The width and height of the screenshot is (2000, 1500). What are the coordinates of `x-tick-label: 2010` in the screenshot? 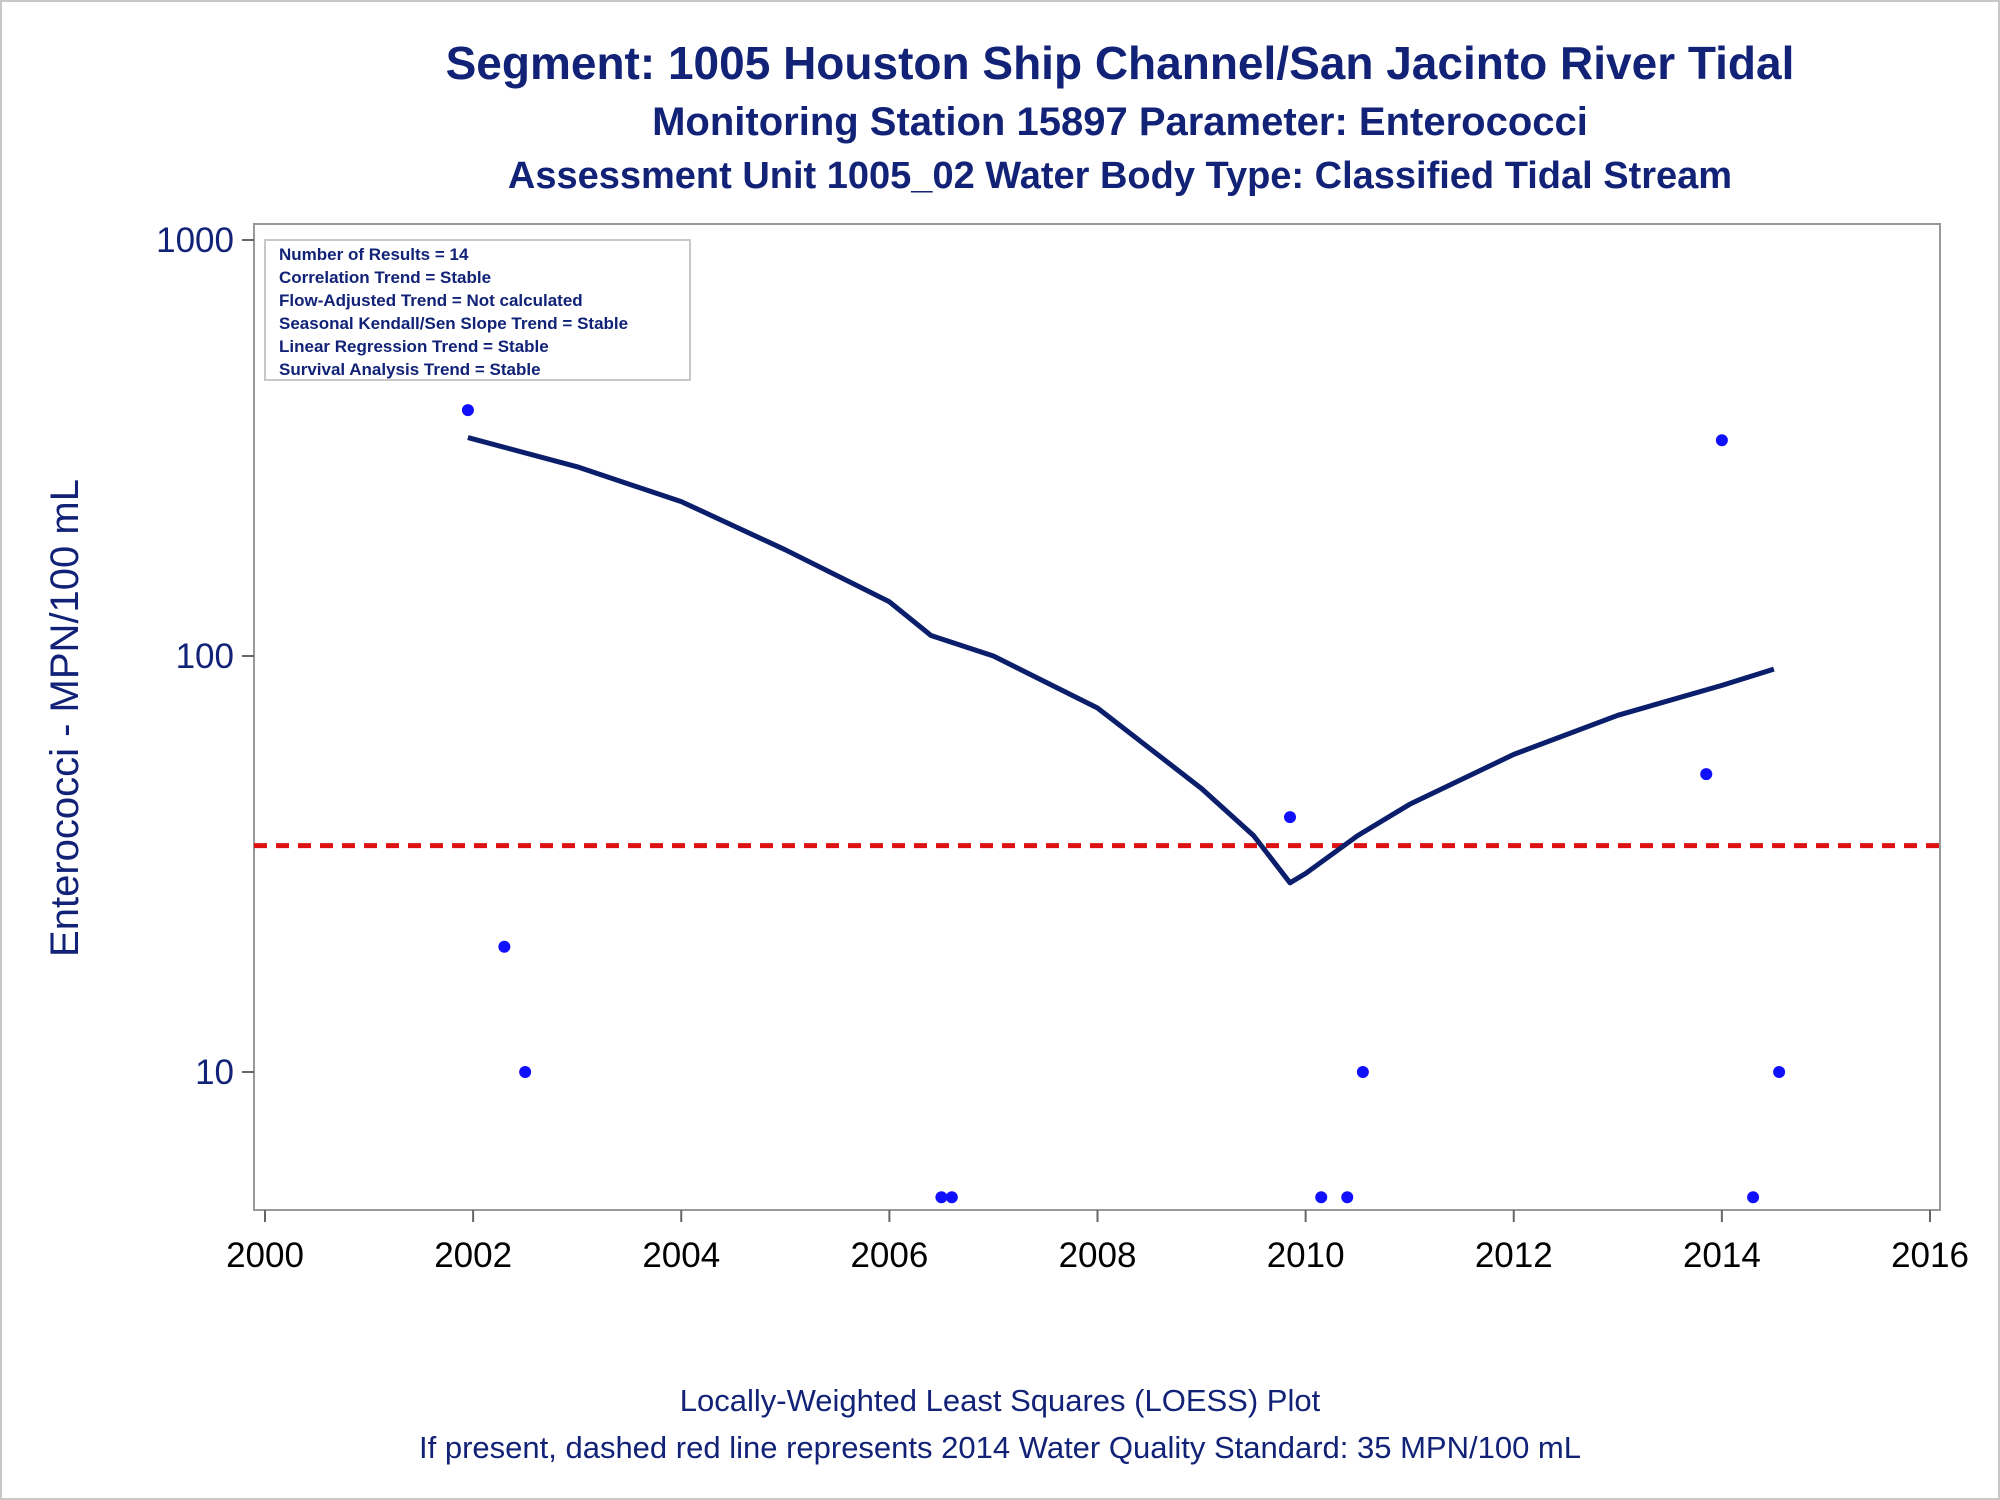 It's located at (1306, 1255).